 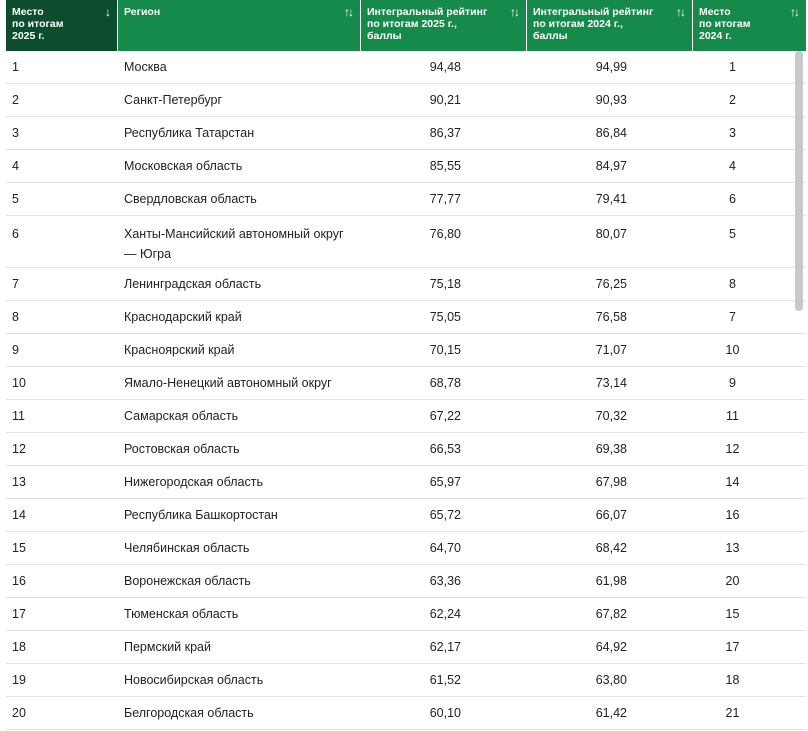 What do you see at coordinates (611, 482) in the screenshot?
I see `cell-score-2024: 67,98` at bounding box center [611, 482].